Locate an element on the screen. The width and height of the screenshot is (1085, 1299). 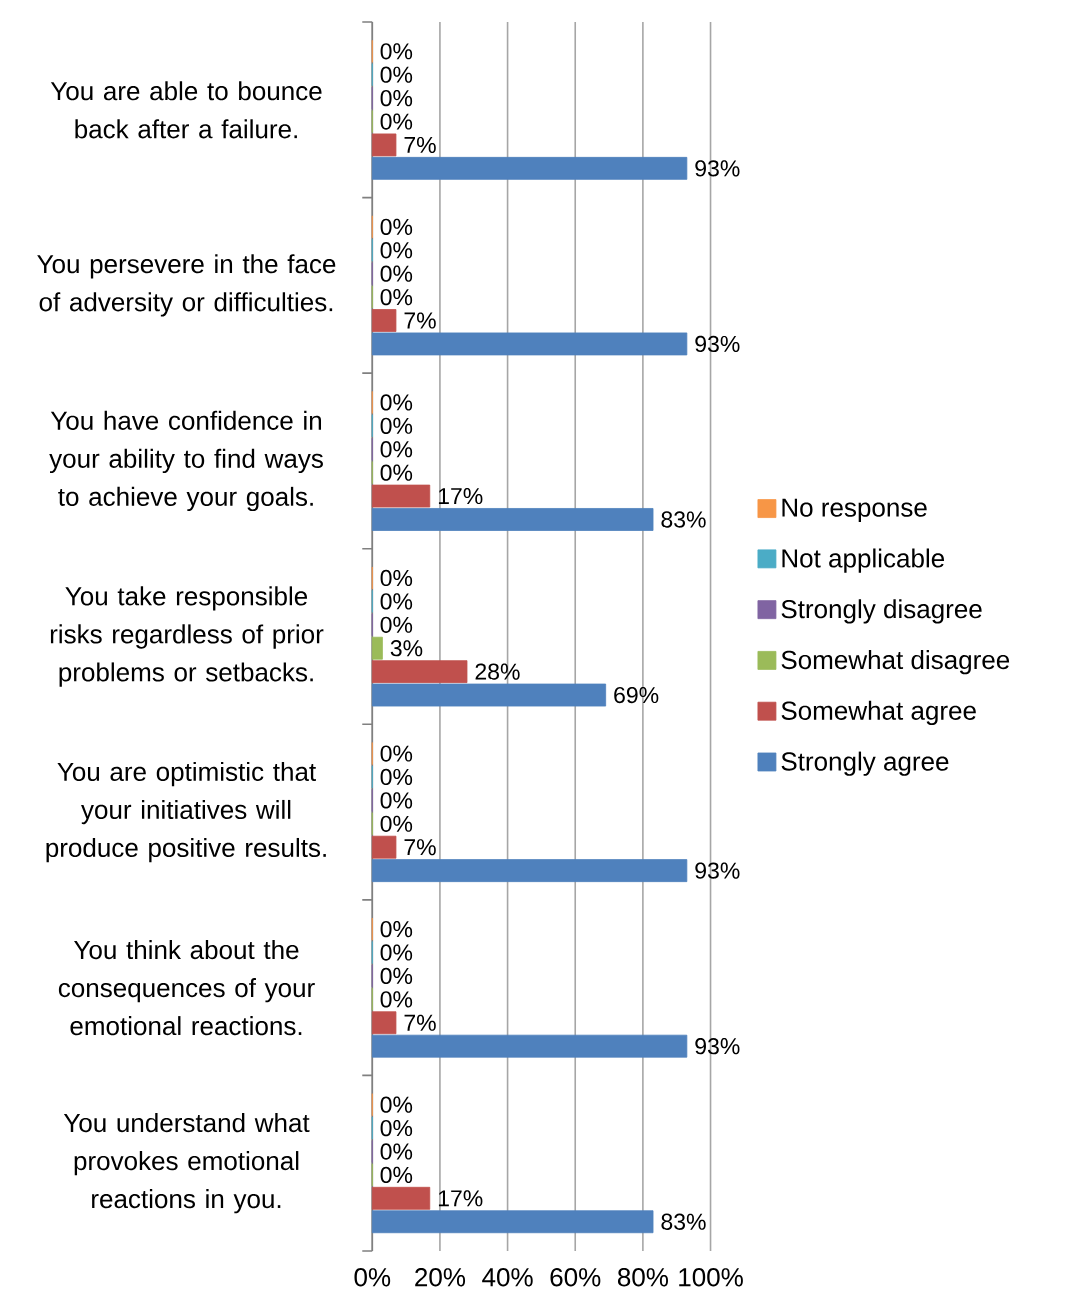
y-tick-label: You are able to bounce back after a failure. is located at coordinates (186, 110).